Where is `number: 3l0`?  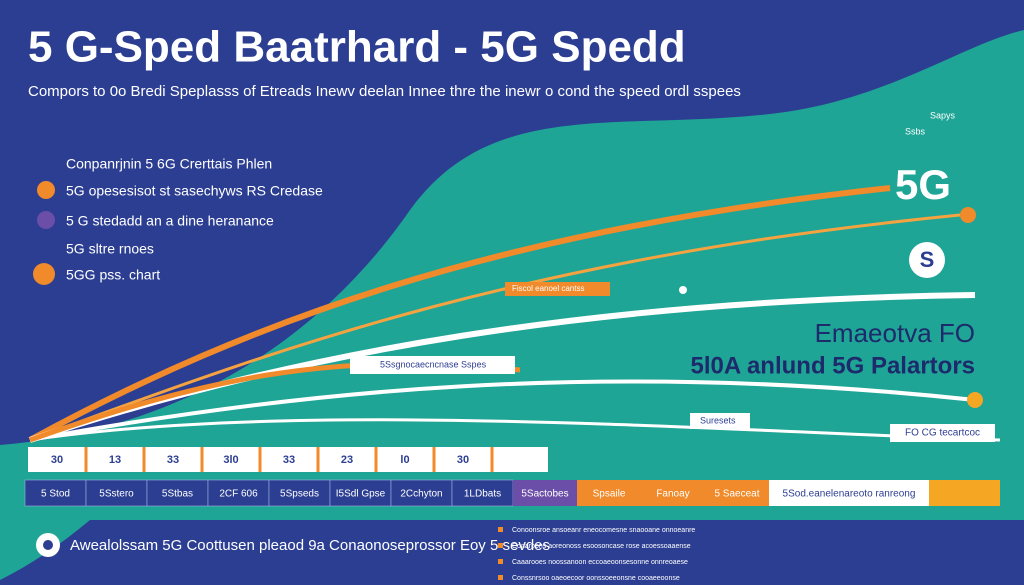
number: 3l0 is located at coordinates (230, 460).